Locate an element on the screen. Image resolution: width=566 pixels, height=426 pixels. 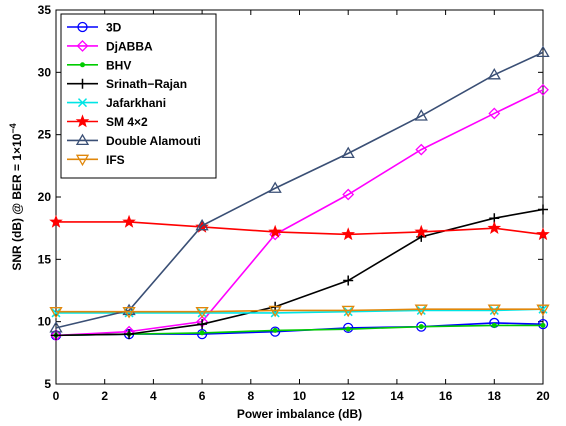
y-tick-label: 35 is located at coordinates (45, 10).